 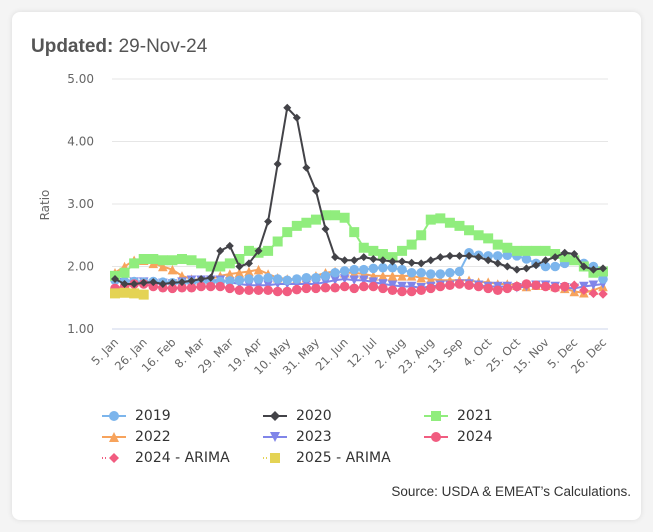 What do you see at coordinates (296, 416) in the screenshot?
I see `legend-item: 2020` at bounding box center [296, 416].